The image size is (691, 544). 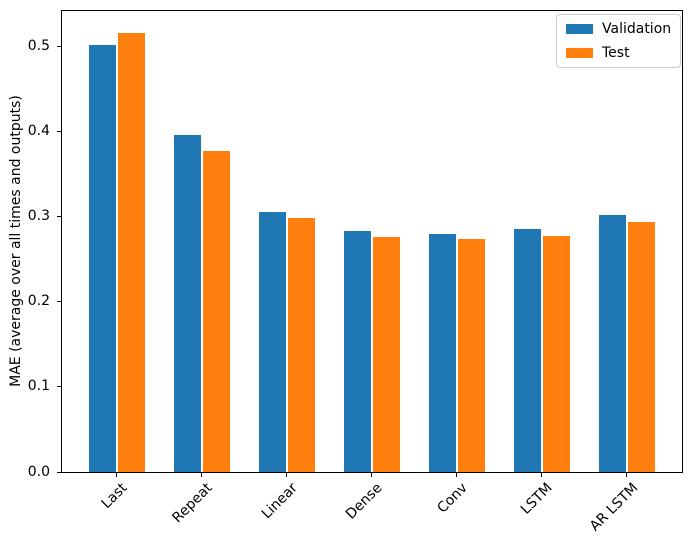 What do you see at coordinates (641, 346) in the screenshot?
I see `bar-test-ar-lstm` at bounding box center [641, 346].